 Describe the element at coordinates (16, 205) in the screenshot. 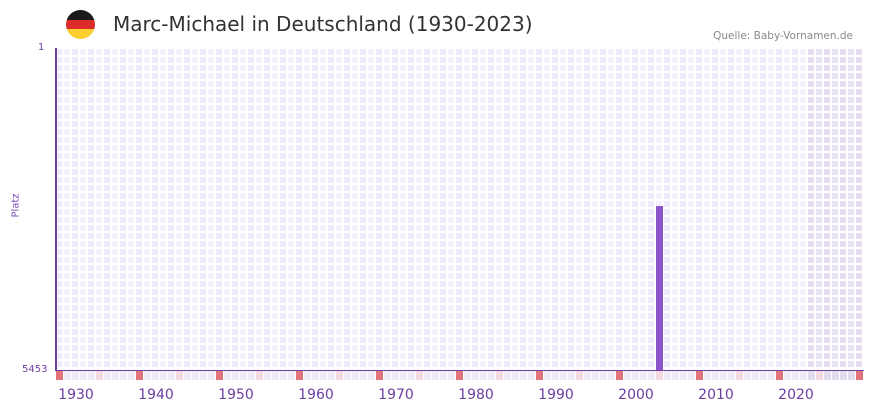

I see `y-axis-title: Platz` at that location.